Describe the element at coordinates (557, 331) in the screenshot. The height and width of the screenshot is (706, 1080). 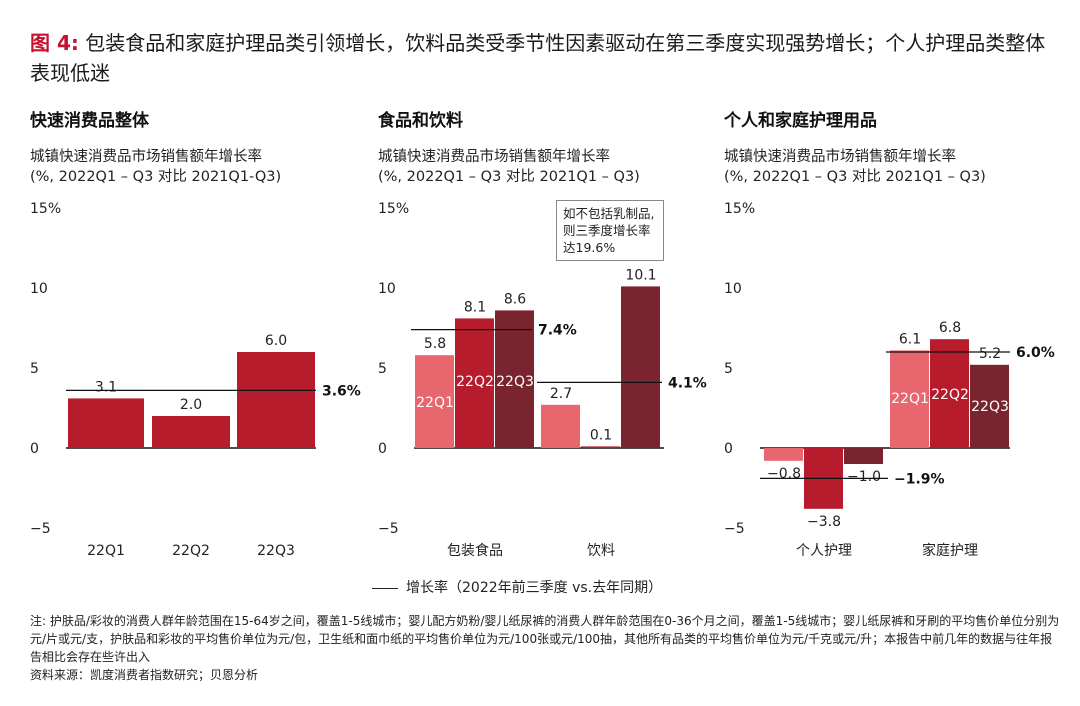
I see `reference-line-label: 7.4%` at that location.